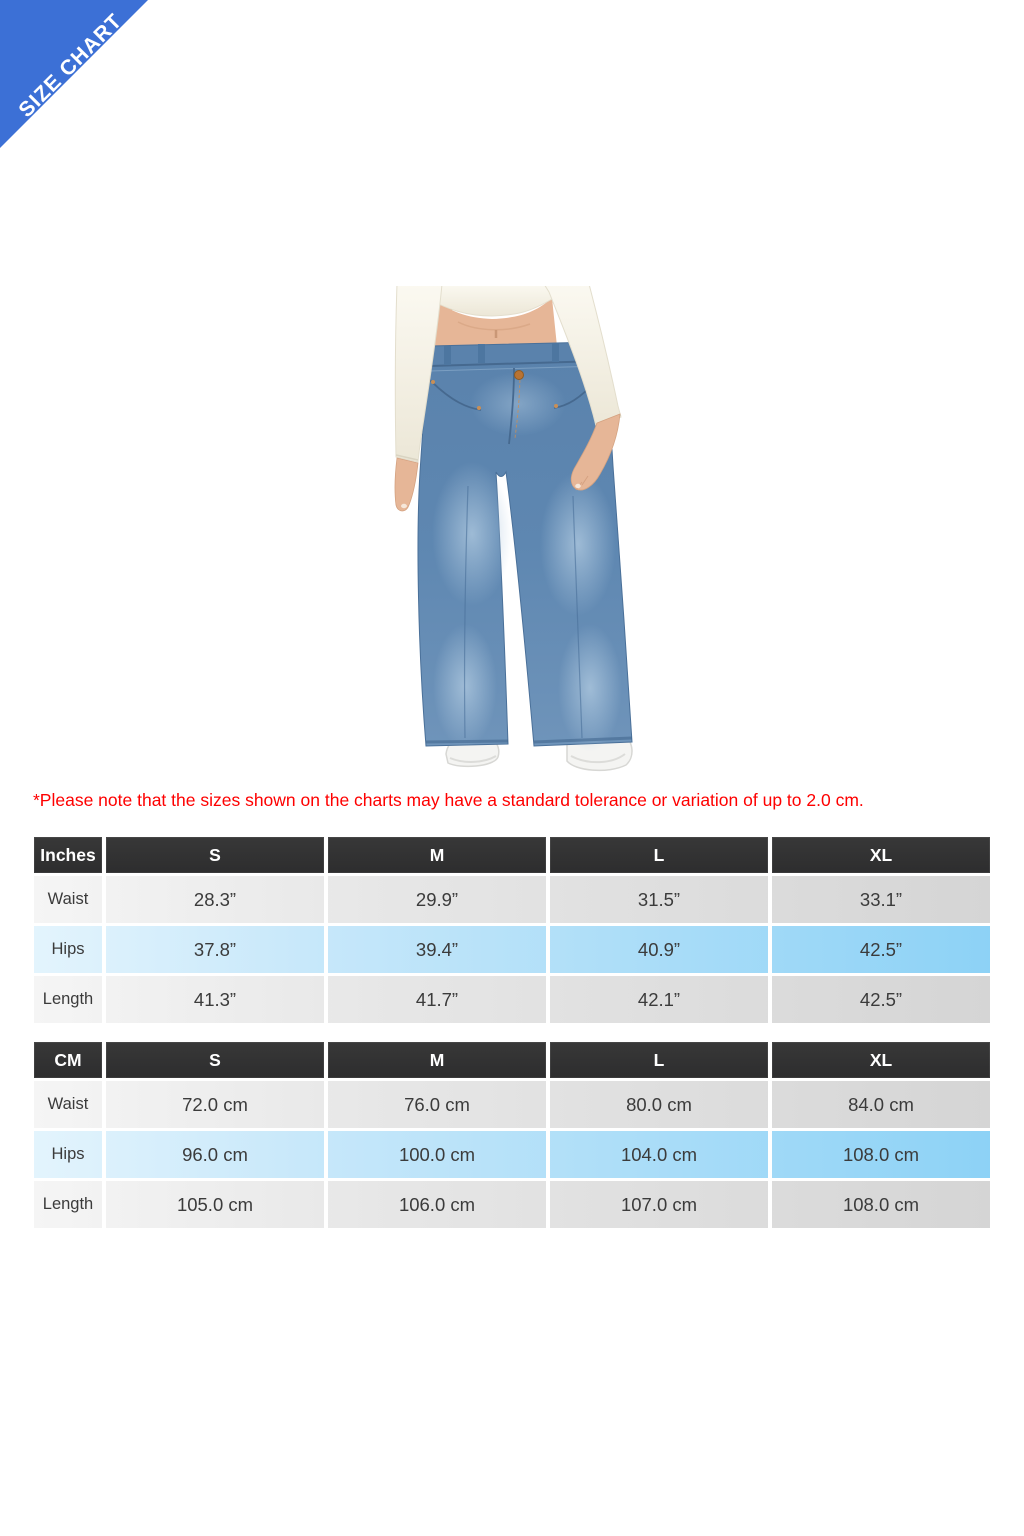  I want to click on product-photo-jeans-model, so click(513, 530).